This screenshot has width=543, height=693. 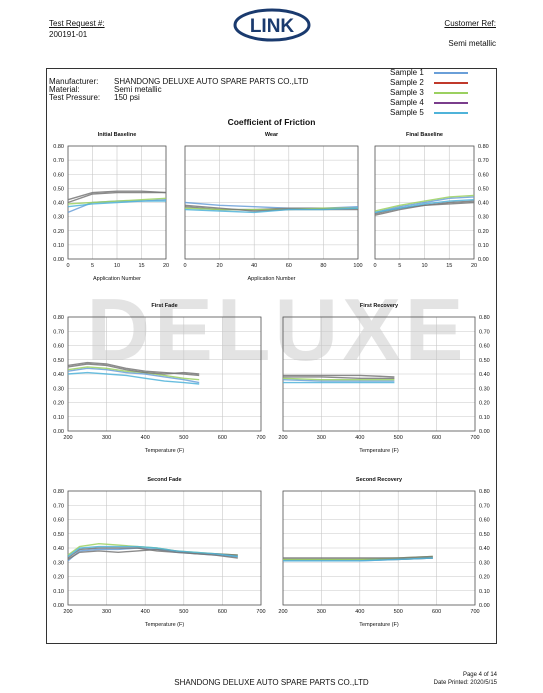 I want to click on x-tick-label: 40, so click(x=254, y=266).